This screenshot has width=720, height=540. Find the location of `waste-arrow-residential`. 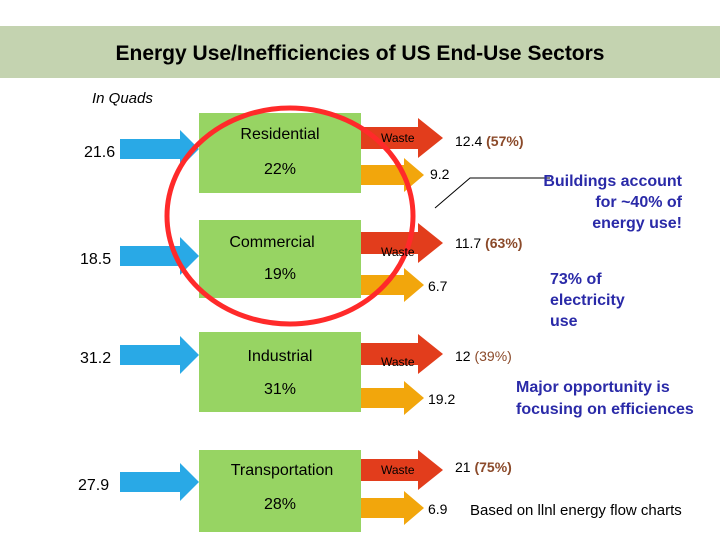

waste-arrow-residential is located at coordinates (402, 138).